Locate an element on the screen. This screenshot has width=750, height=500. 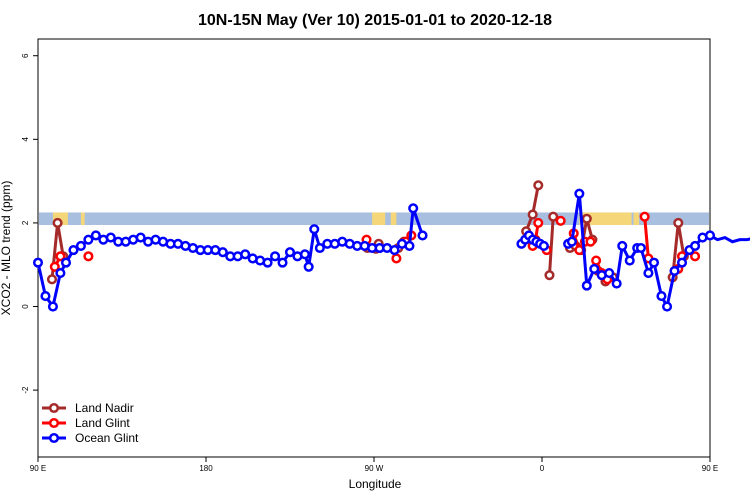
legend-label: Land Nadir is located at coordinates (104, 408).